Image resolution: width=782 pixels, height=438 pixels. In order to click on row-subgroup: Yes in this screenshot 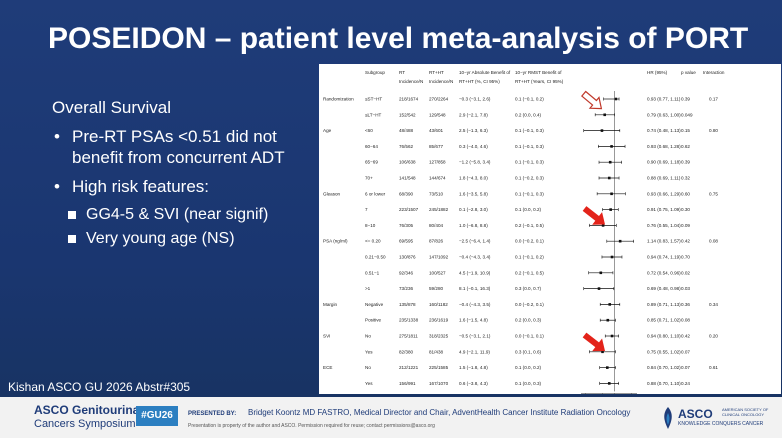, I will do `click(369, 383)`.